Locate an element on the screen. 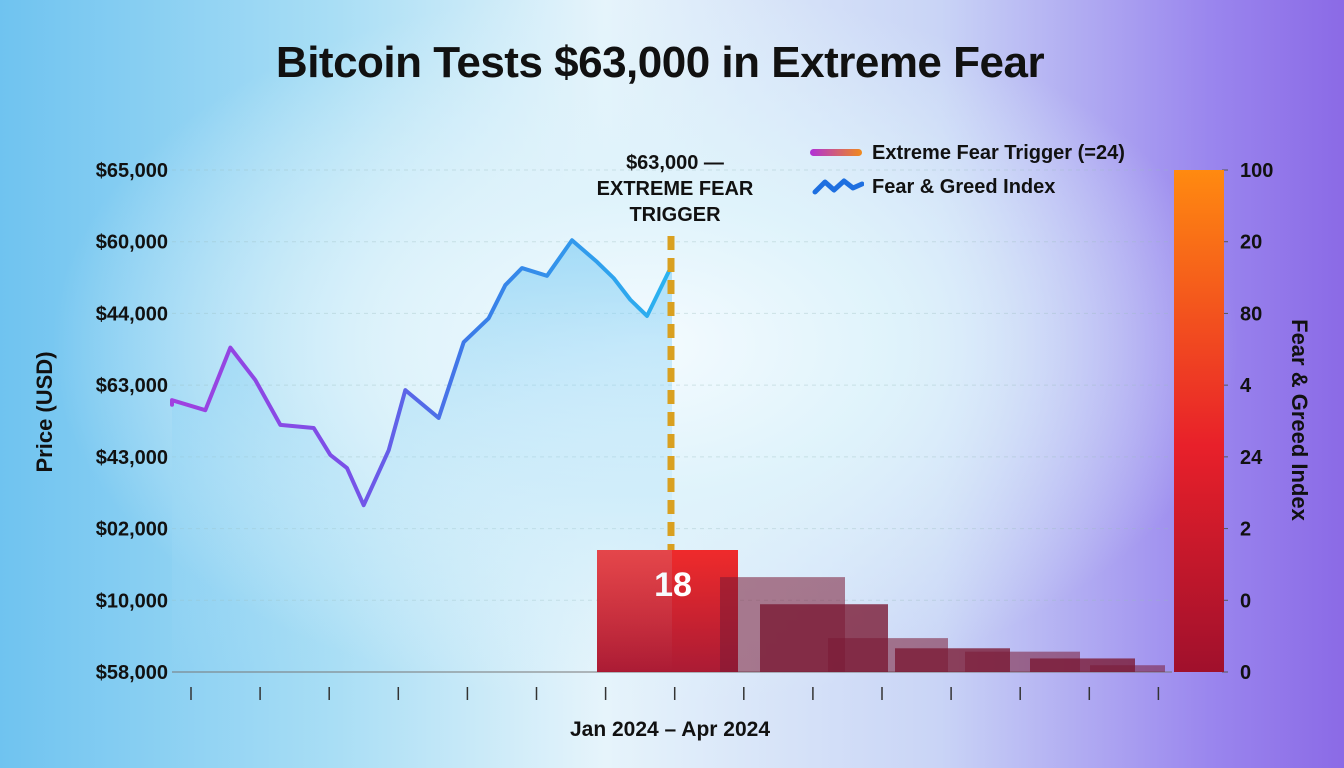 The width and height of the screenshot is (1344, 768). price-line is located at coordinates (422, 373).